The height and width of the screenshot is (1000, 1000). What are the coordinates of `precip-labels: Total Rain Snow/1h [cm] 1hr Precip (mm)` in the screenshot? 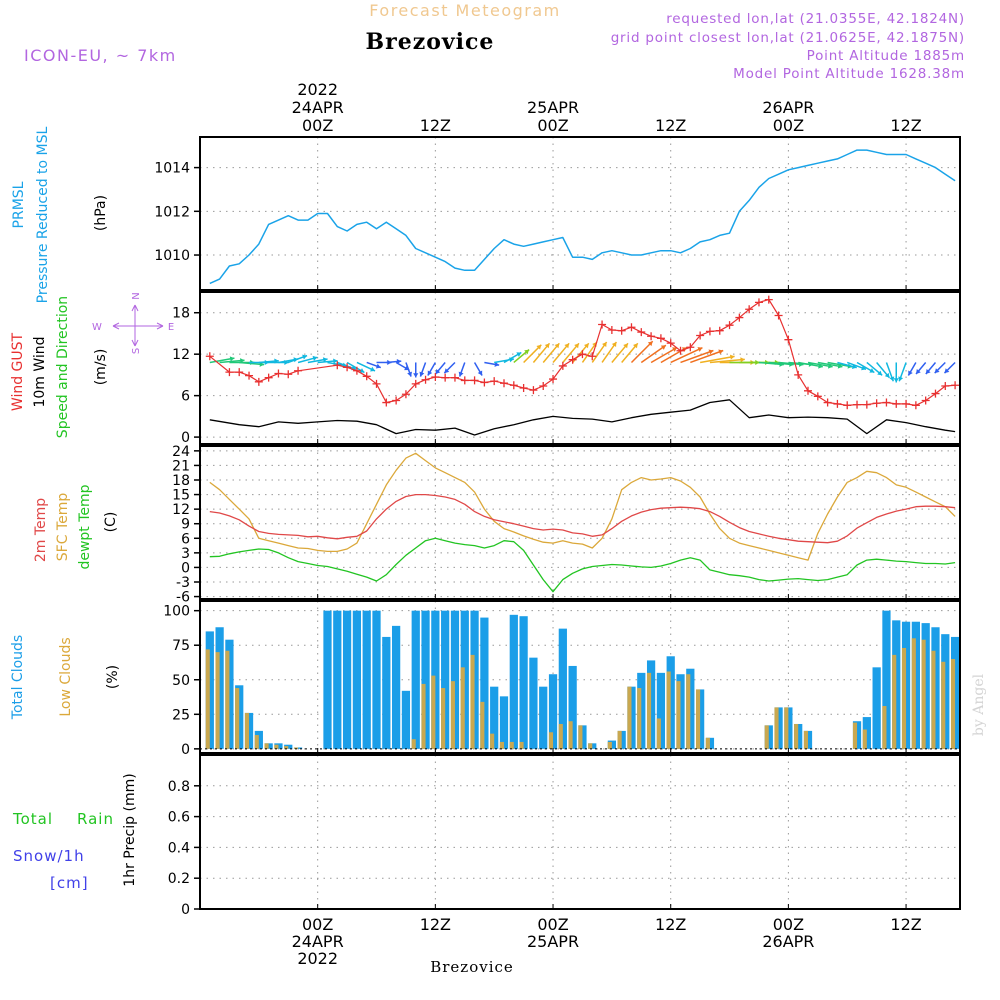 It's located at (75, 832).